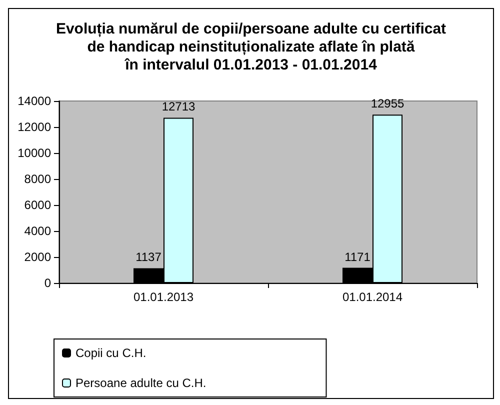 The height and width of the screenshot is (405, 500). What do you see at coordinates (163, 297) in the screenshot?
I see `x-tick-label: 01.01.2013` at bounding box center [163, 297].